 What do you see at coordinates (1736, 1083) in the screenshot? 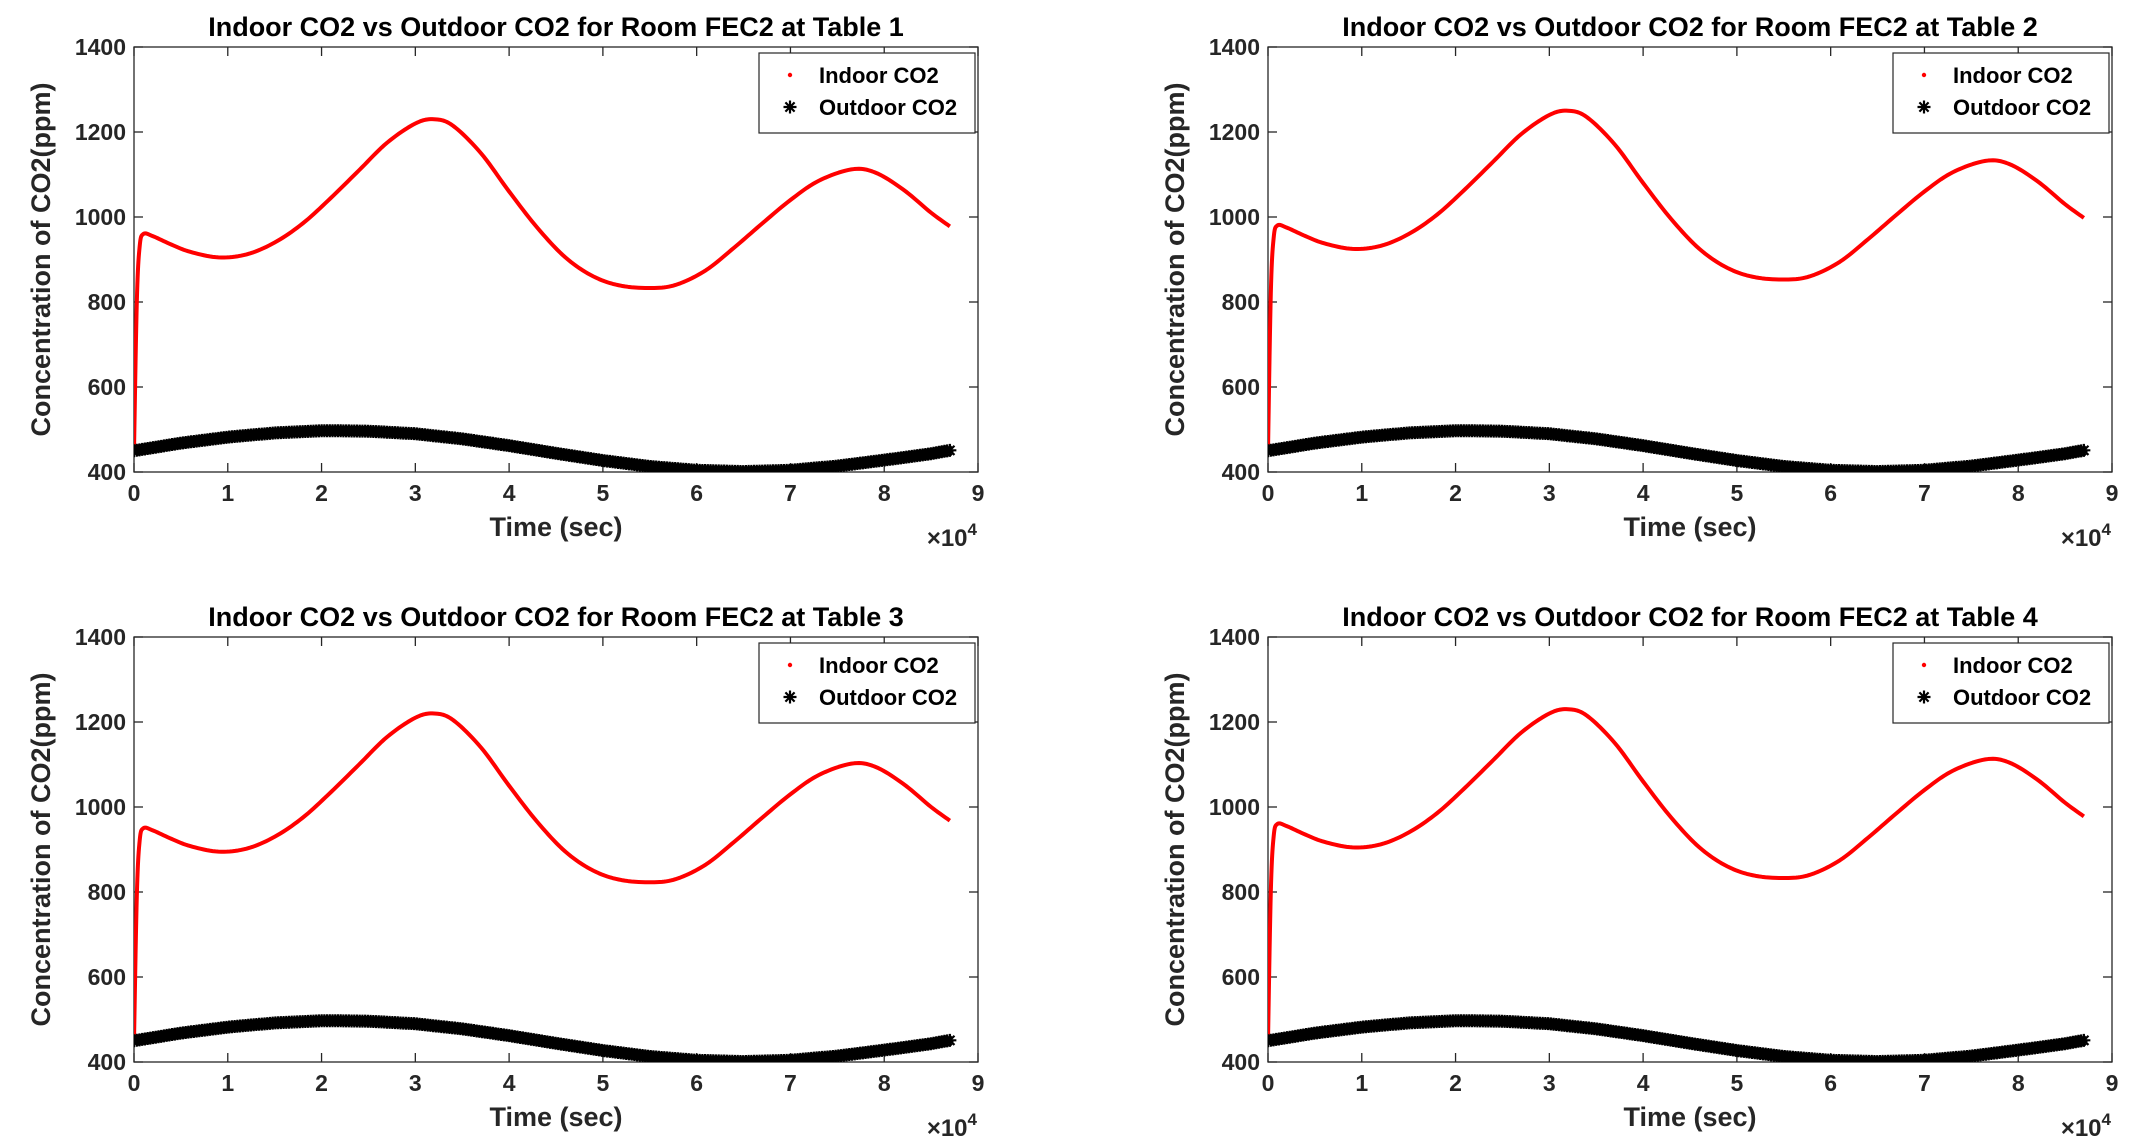
I see `x-tick-label: 5` at bounding box center [1736, 1083].